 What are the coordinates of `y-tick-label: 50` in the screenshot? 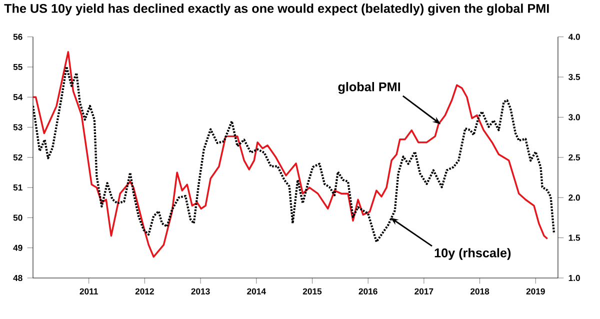 It's located at (17, 217).